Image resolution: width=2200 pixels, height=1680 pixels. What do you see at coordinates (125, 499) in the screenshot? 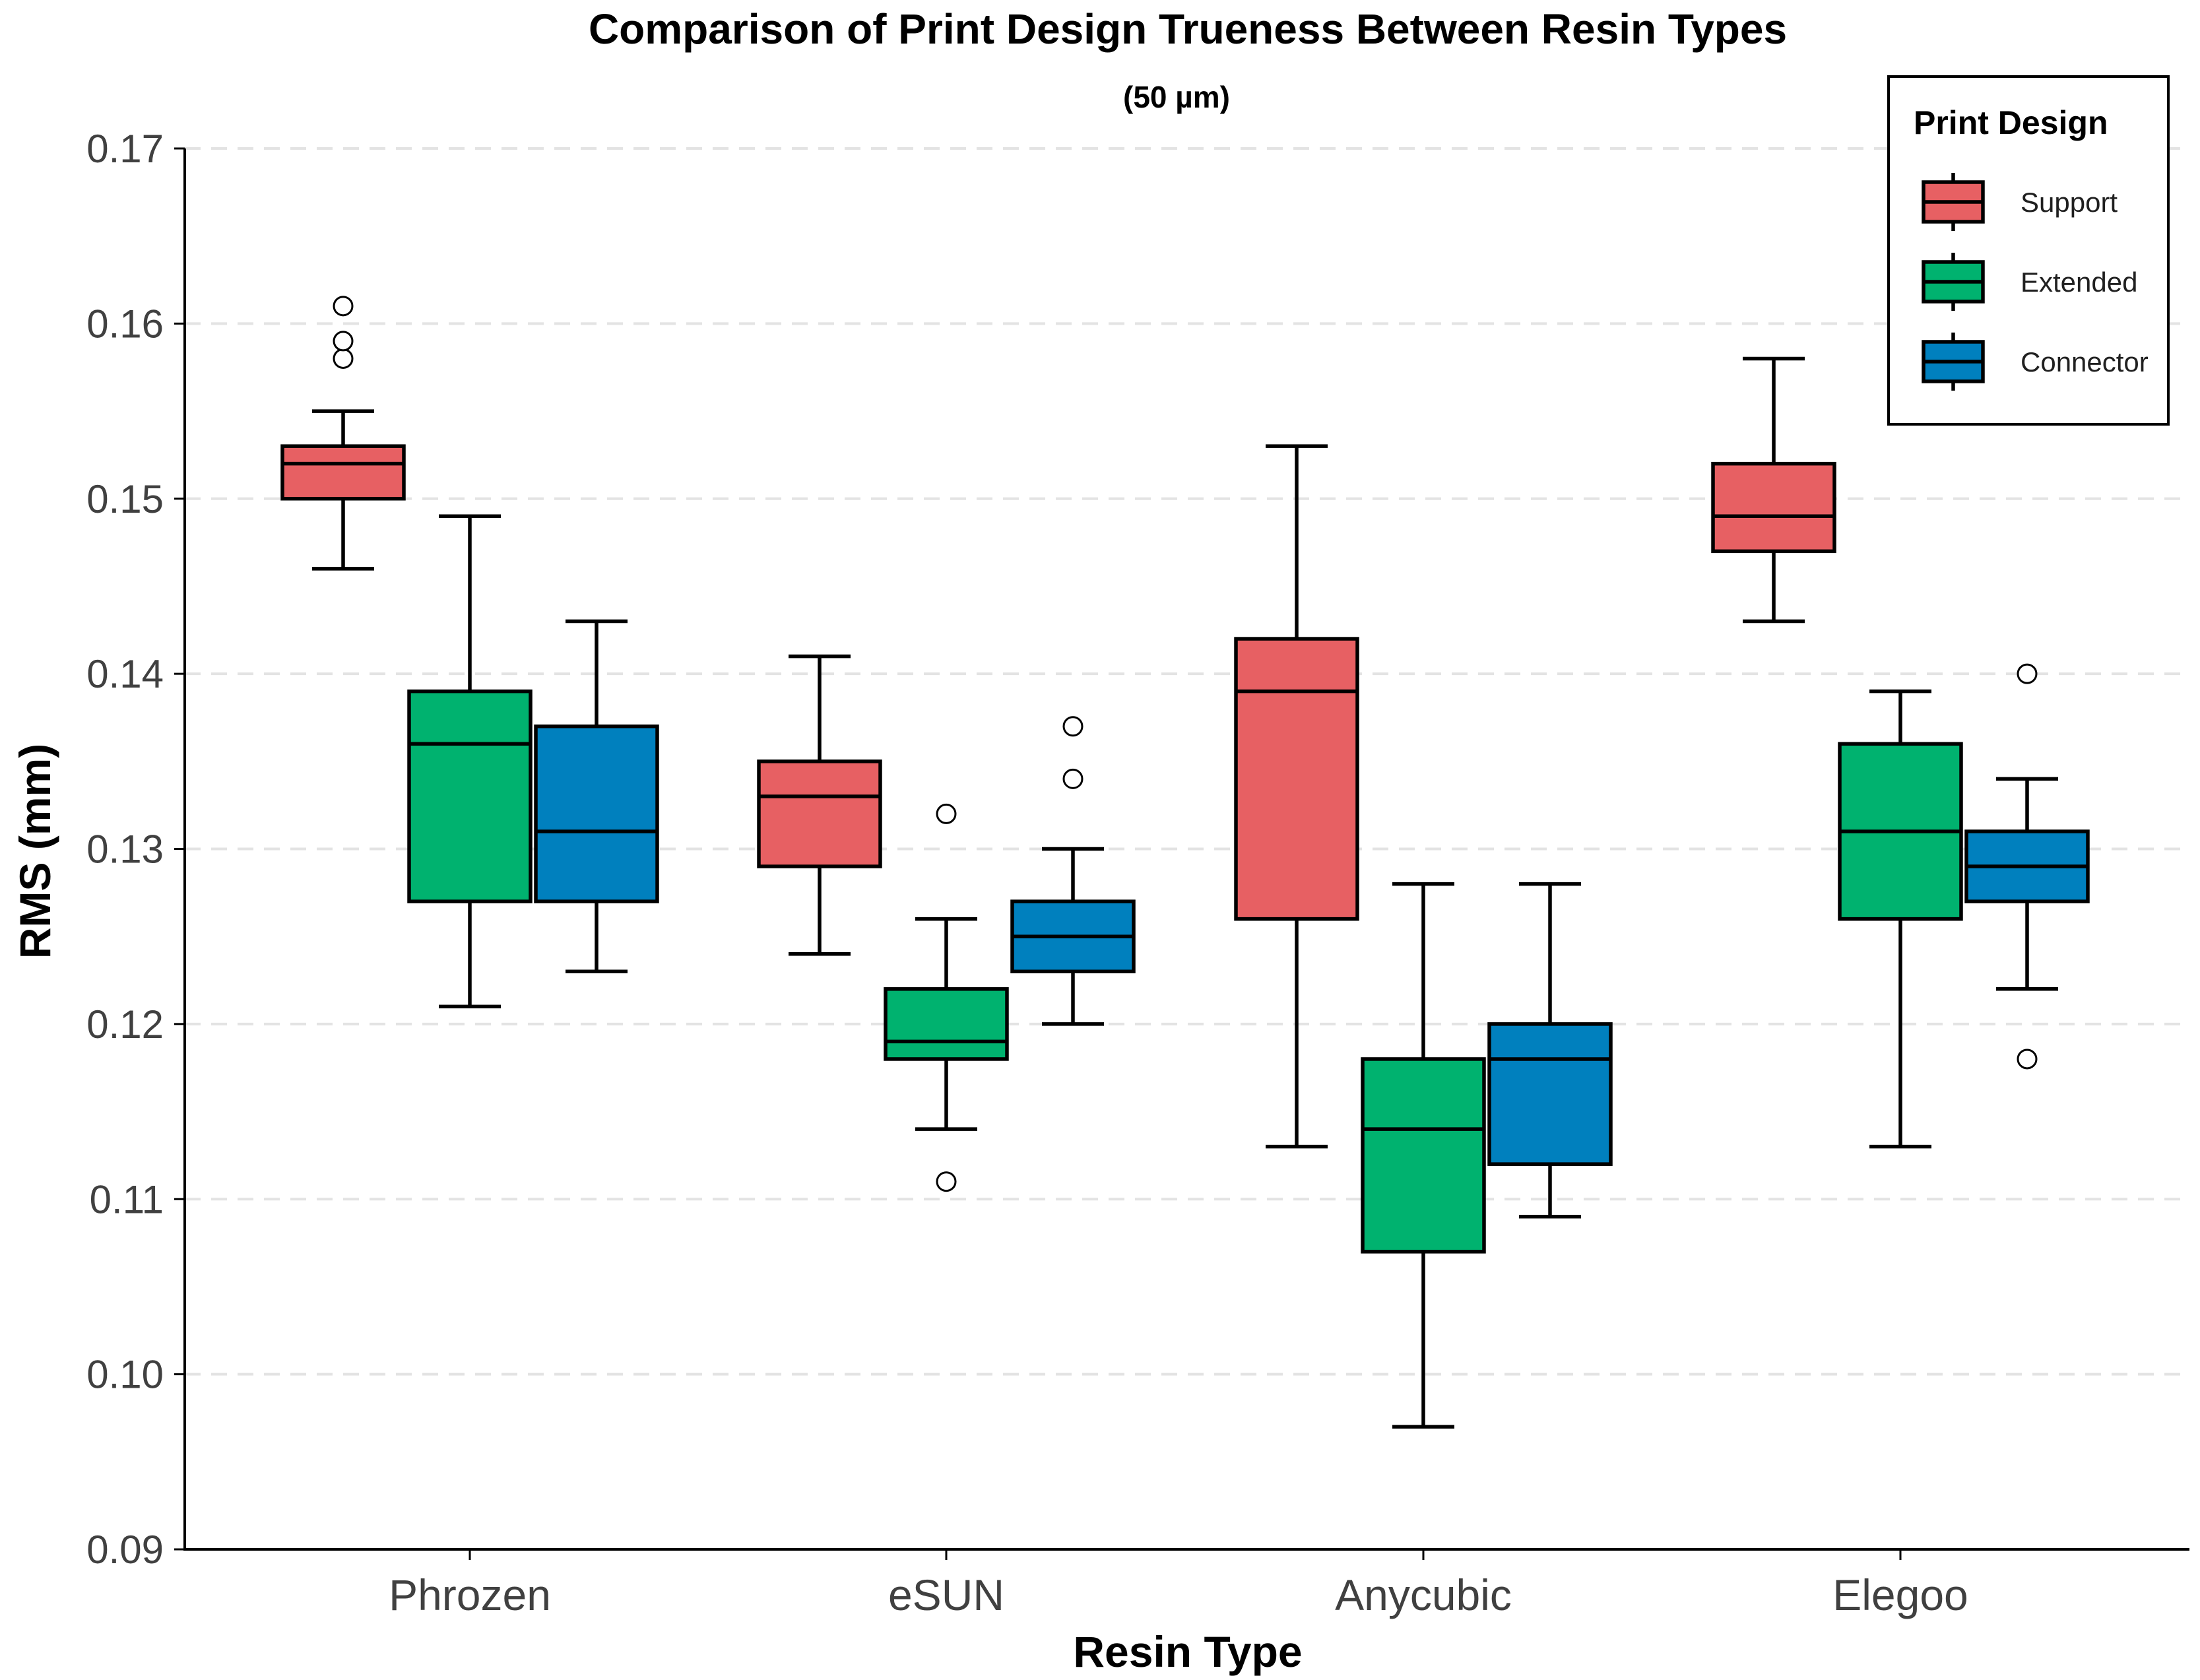
I see `y-tick-label: 0.15` at bounding box center [125, 499].